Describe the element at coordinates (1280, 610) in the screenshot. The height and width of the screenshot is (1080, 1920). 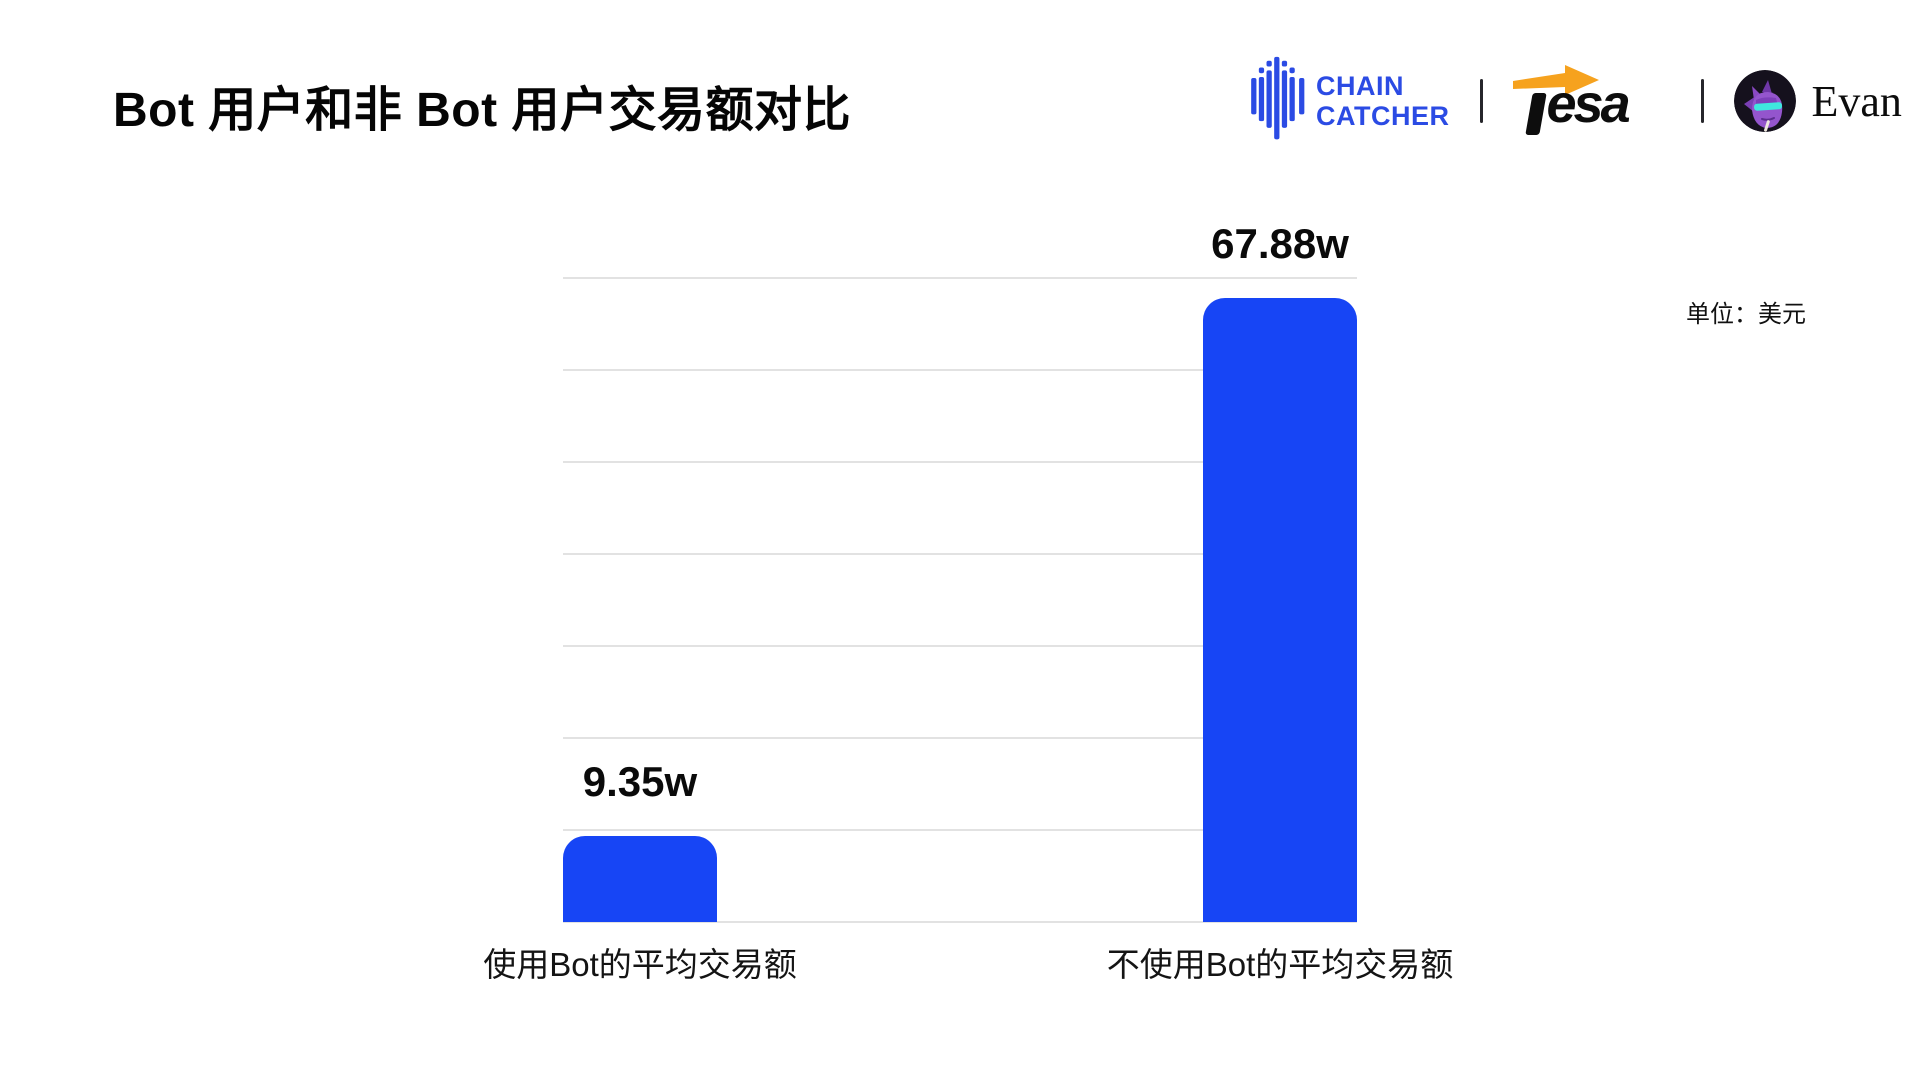
I see `bar-non-bot-users` at that location.